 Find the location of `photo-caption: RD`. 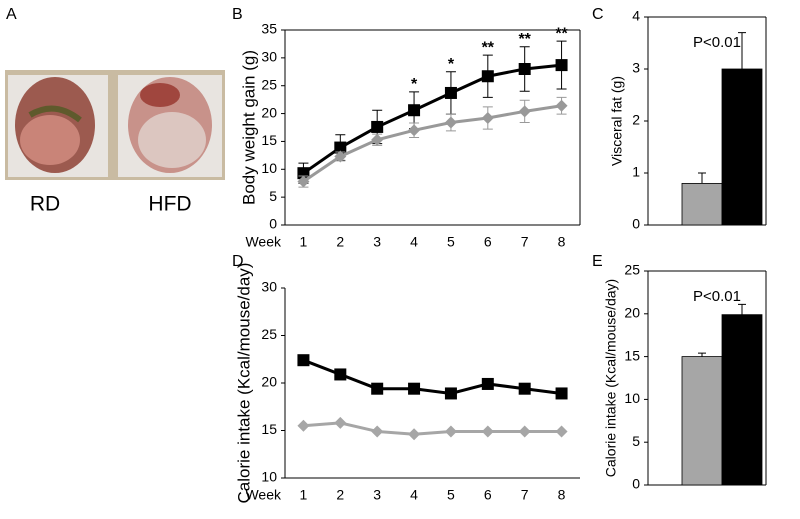

photo-caption: RD is located at coordinates (45, 204).